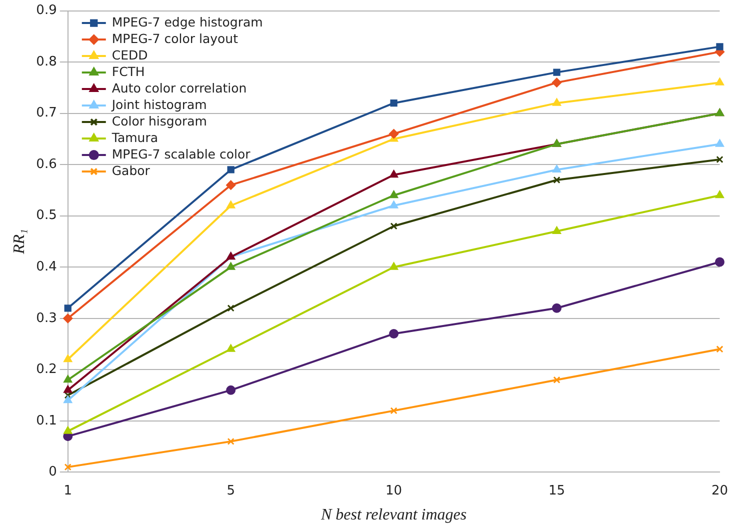 The height and width of the screenshot is (531, 731). Describe the element at coordinates (52, 472) in the screenshot. I see `y-tick-label: 0` at that location.